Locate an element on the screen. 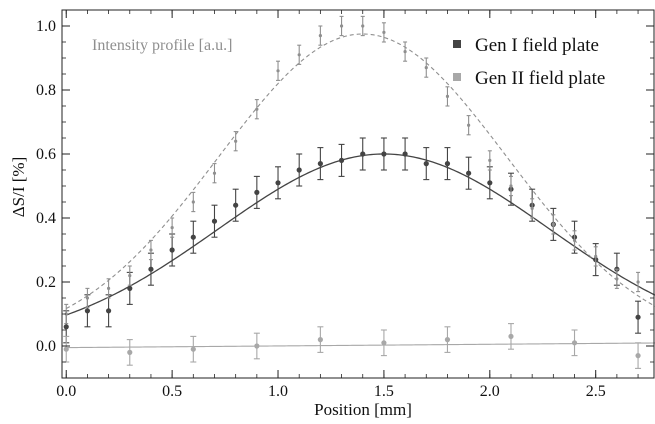 The width and height of the screenshot is (655, 424). x-tick-label: 1.5 is located at coordinates (384, 391).